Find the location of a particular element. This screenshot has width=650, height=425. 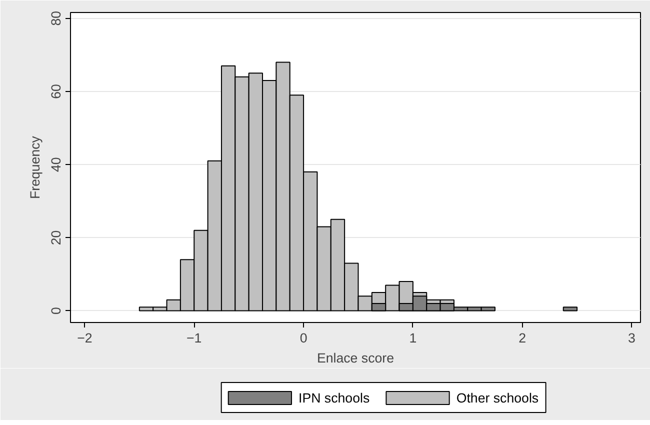

legend-label: Other schools is located at coordinates (497, 398).